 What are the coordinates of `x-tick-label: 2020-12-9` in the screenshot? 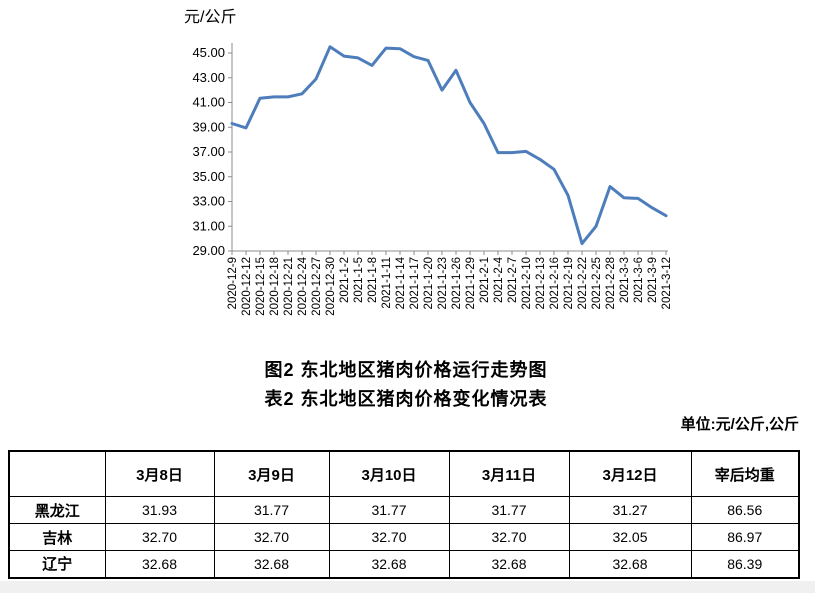 It's located at (233, 283).